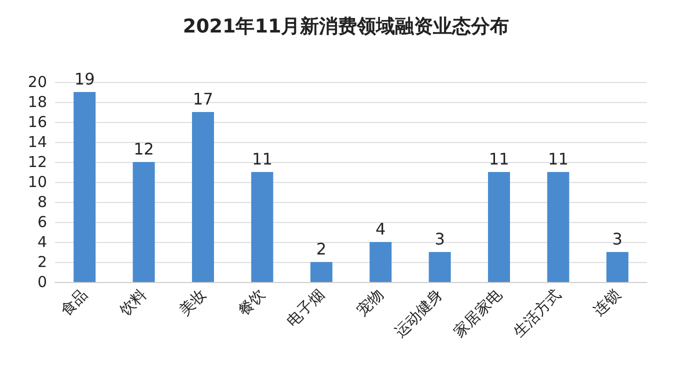 Image resolution: width=692 pixels, height=370 pixels. I want to click on y-tick-label: 4, so click(42, 242).